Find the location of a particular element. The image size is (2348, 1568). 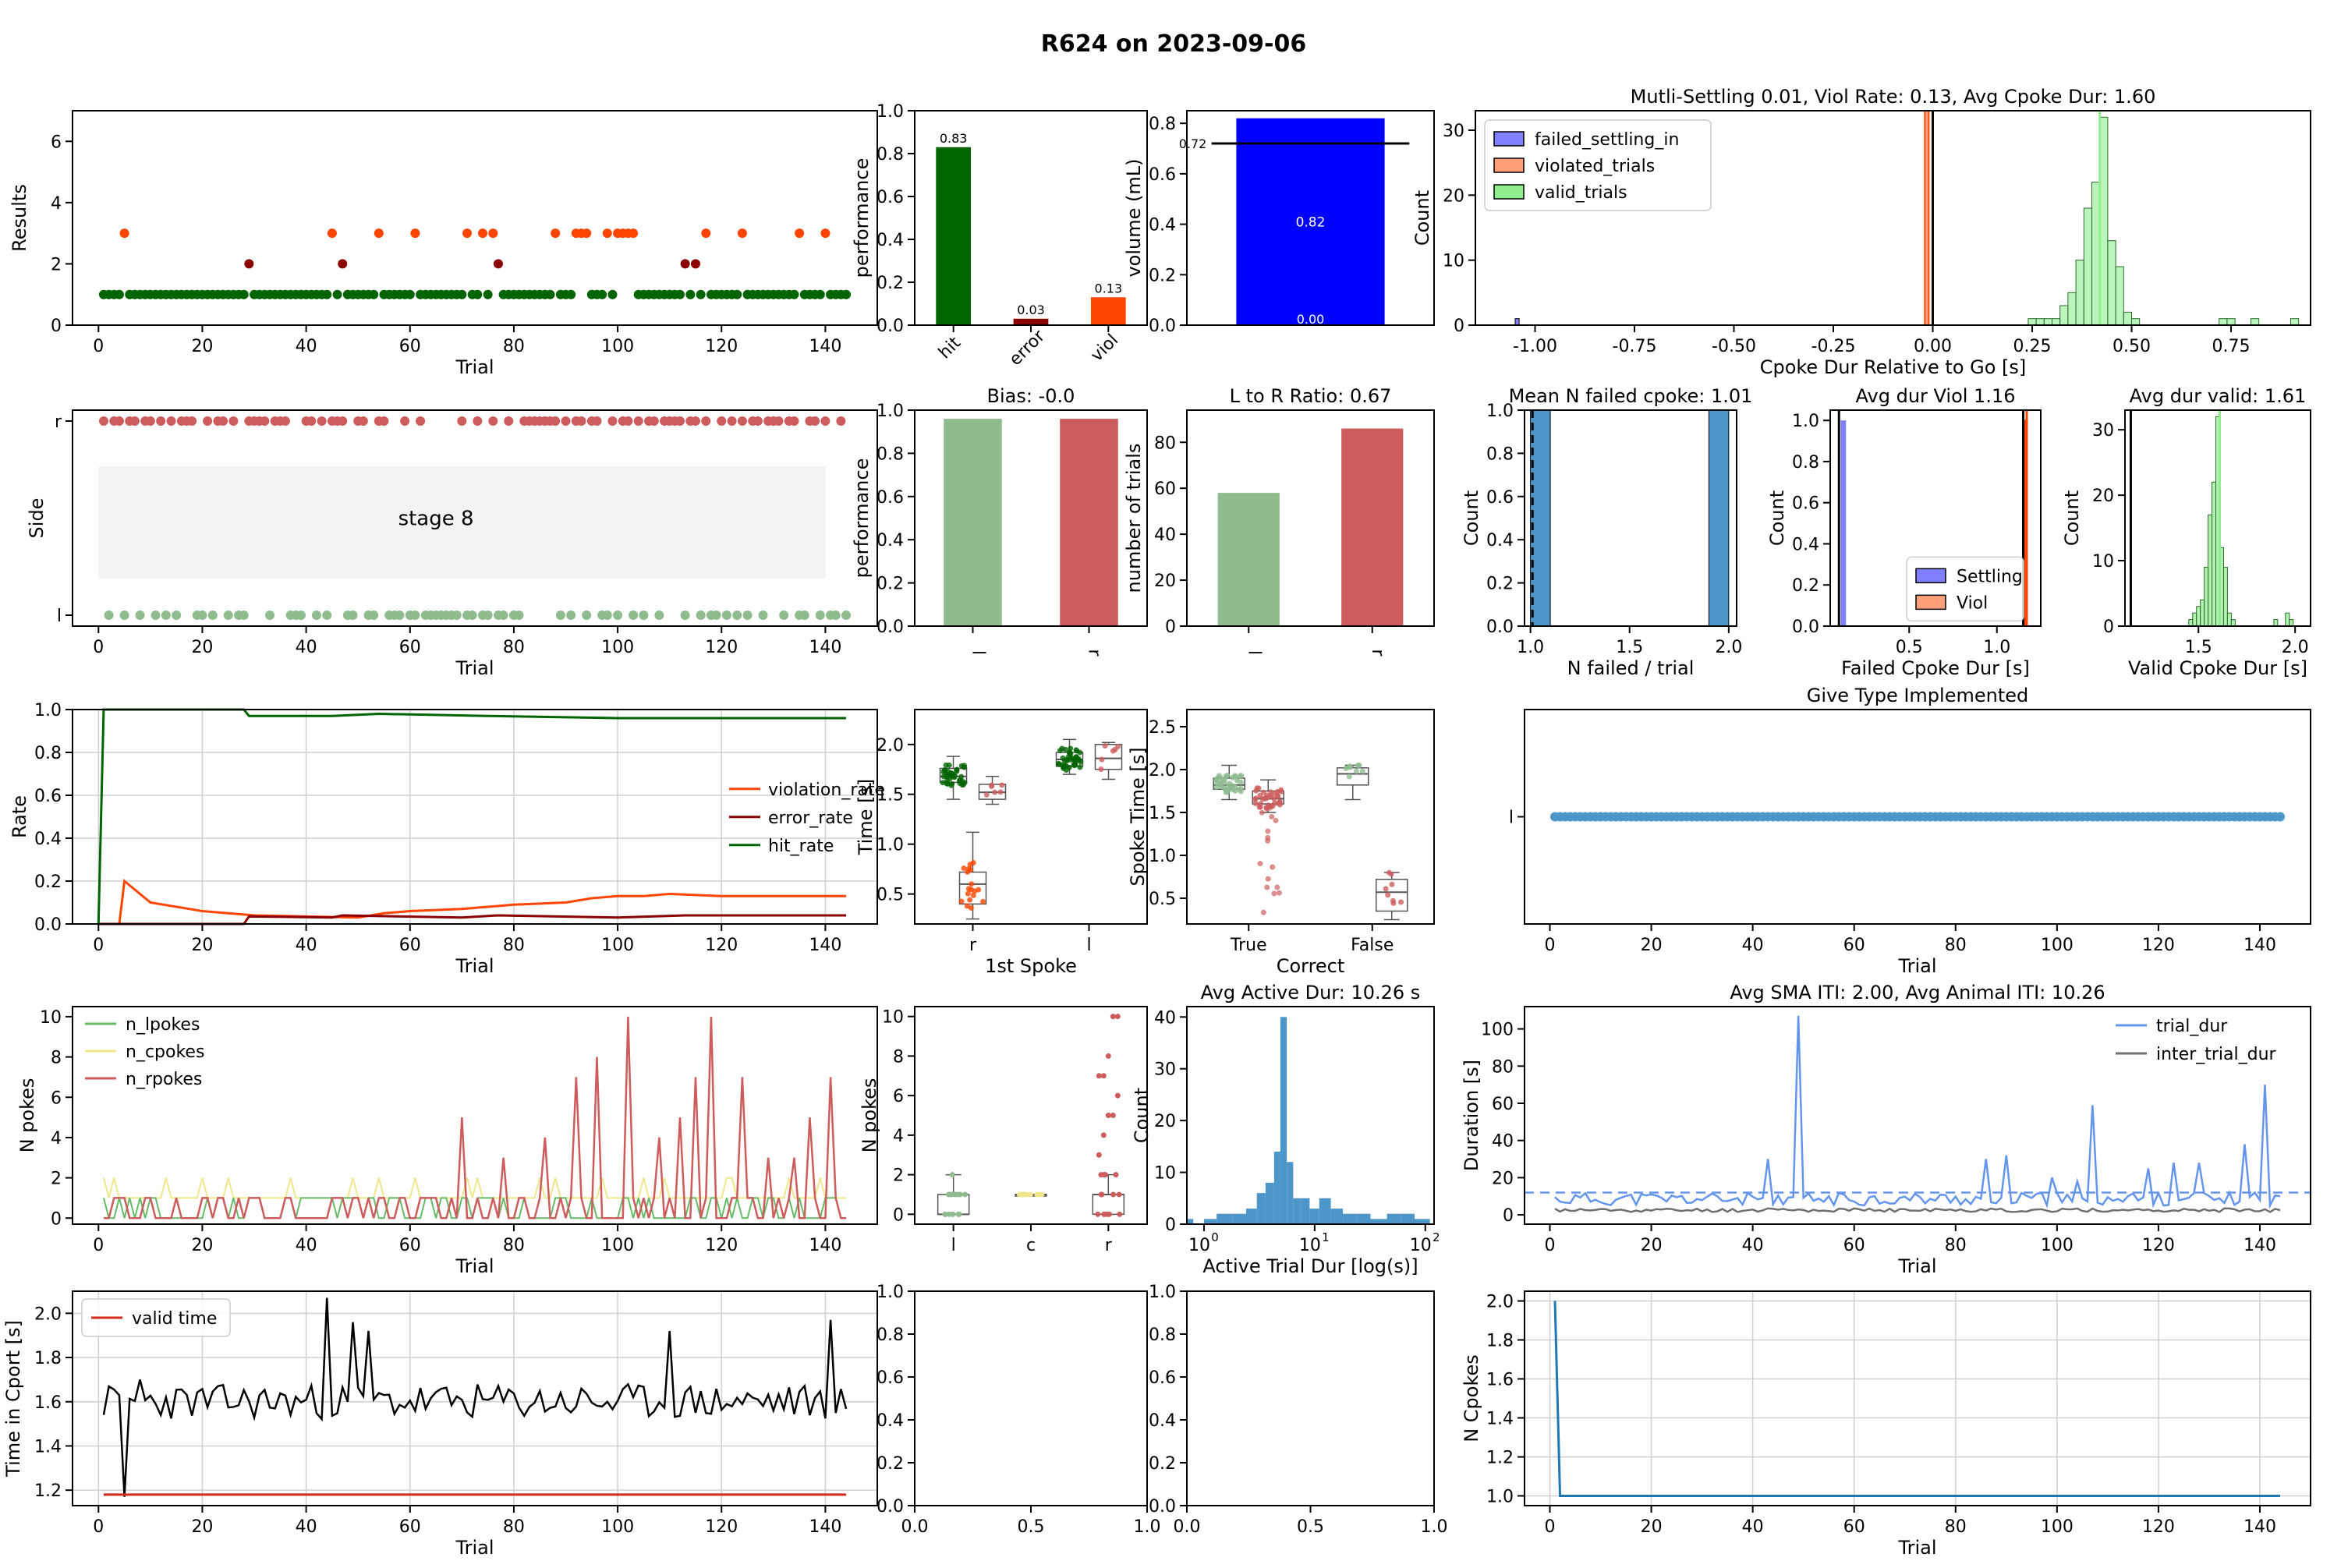

y-tick-label: l is located at coordinates (59, 616).